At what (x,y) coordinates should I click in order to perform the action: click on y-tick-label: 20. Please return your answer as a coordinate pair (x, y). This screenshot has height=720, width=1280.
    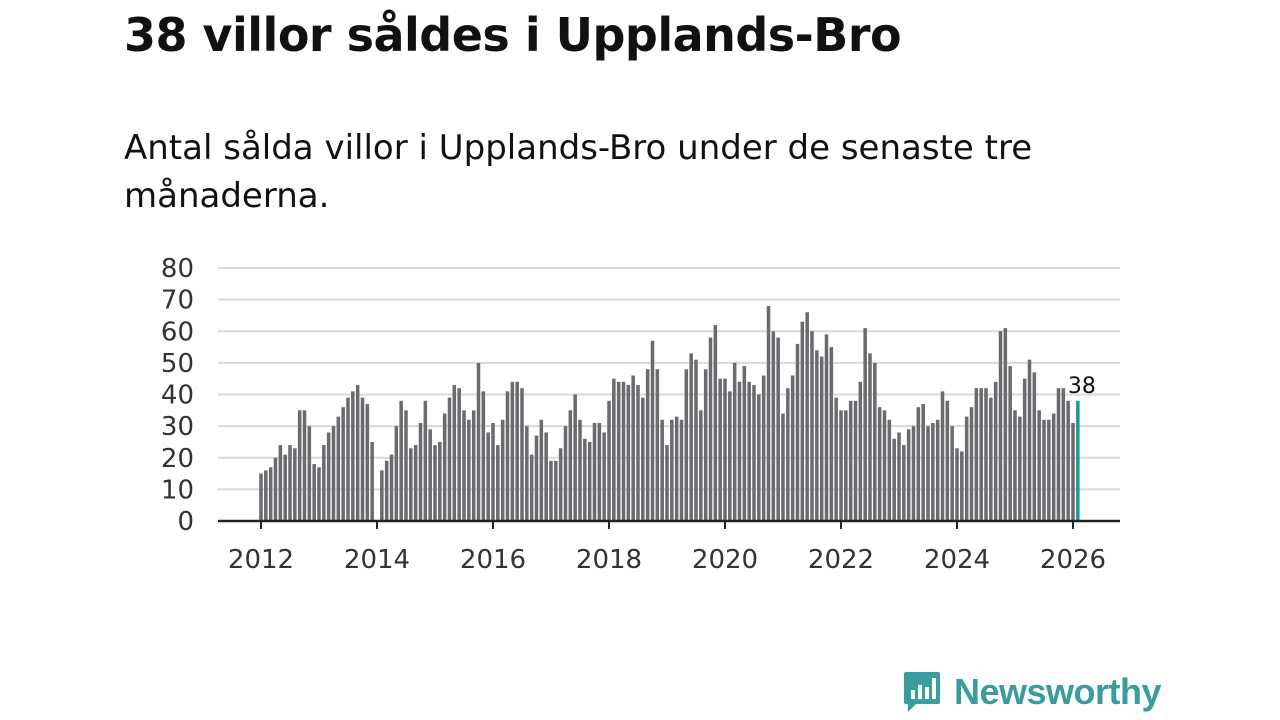
    Looking at the image, I should click on (177, 459).